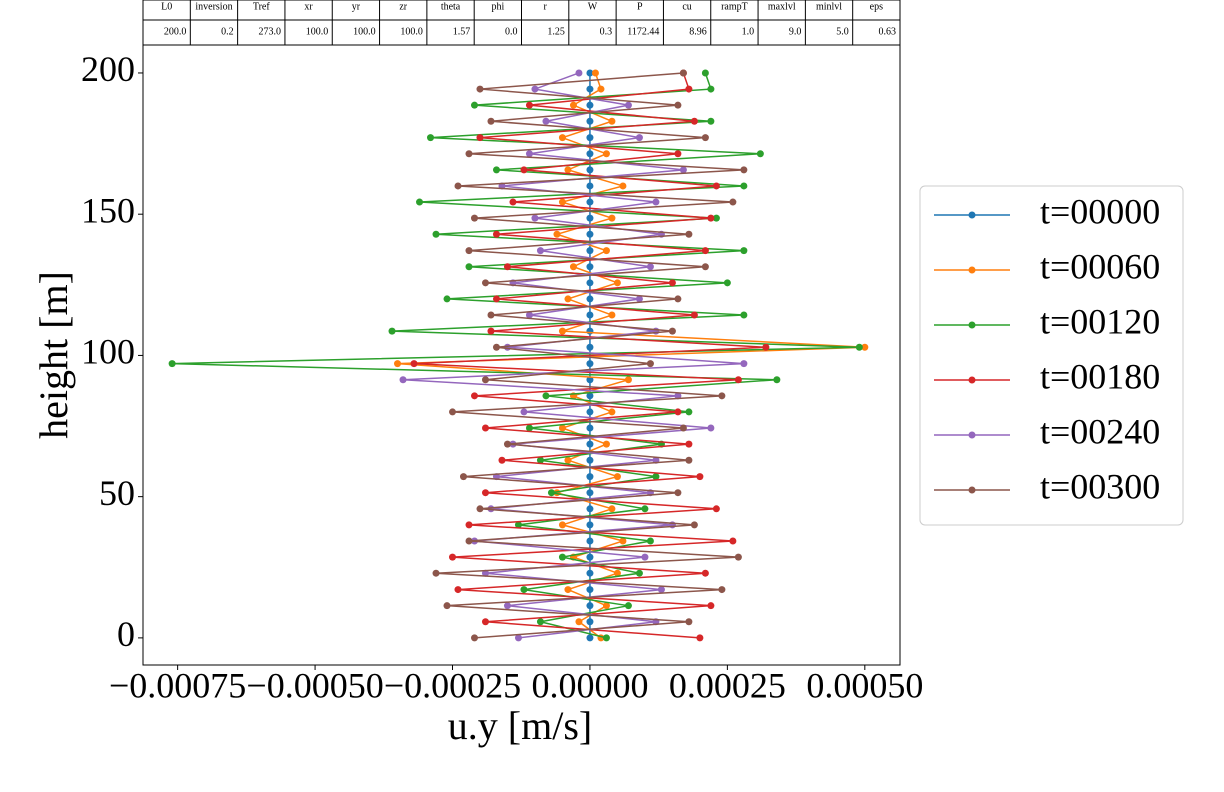  What do you see at coordinates (593, 6) in the screenshot?
I see `table-header: W` at bounding box center [593, 6].